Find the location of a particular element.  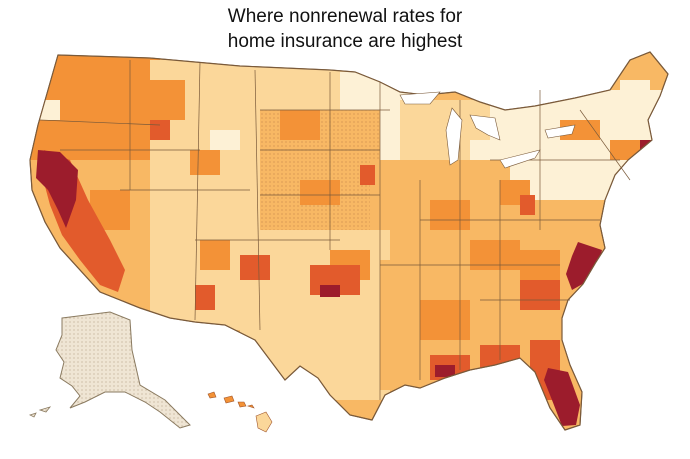

hawaii is located at coordinates (240, 412).